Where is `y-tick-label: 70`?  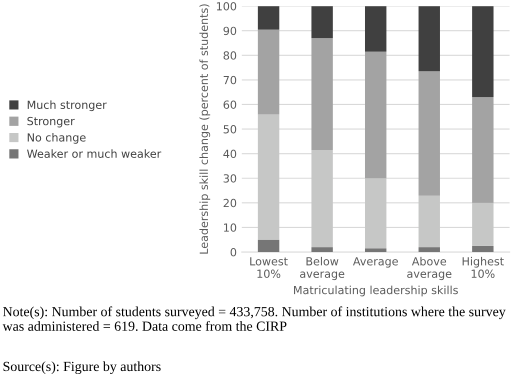
y-tick-label: 70 is located at coordinates (230, 80).